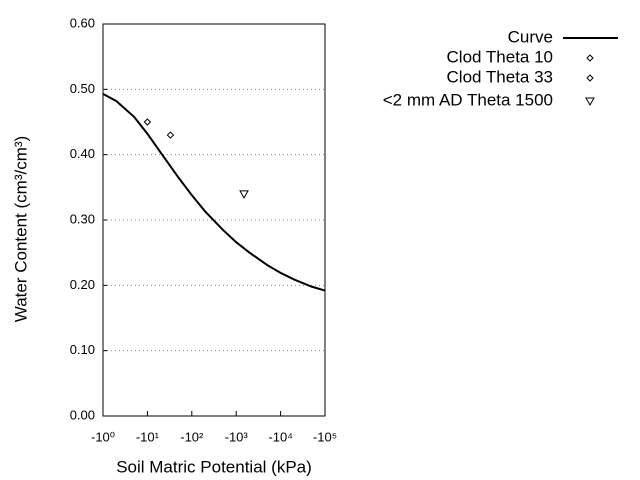  I want to click on y-tick-label: 0.60, so click(82, 22).